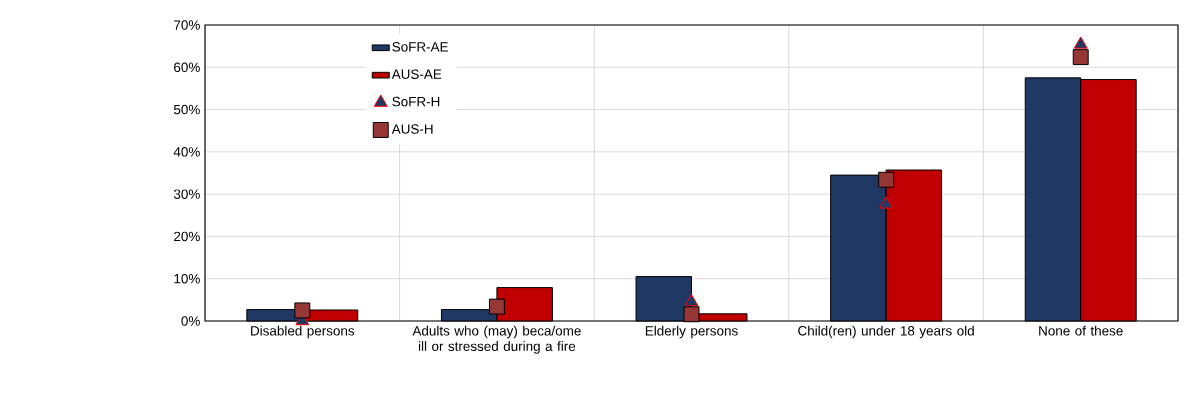  What do you see at coordinates (187, 236) in the screenshot?
I see `y-tick-label: 20%` at bounding box center [187, 236].